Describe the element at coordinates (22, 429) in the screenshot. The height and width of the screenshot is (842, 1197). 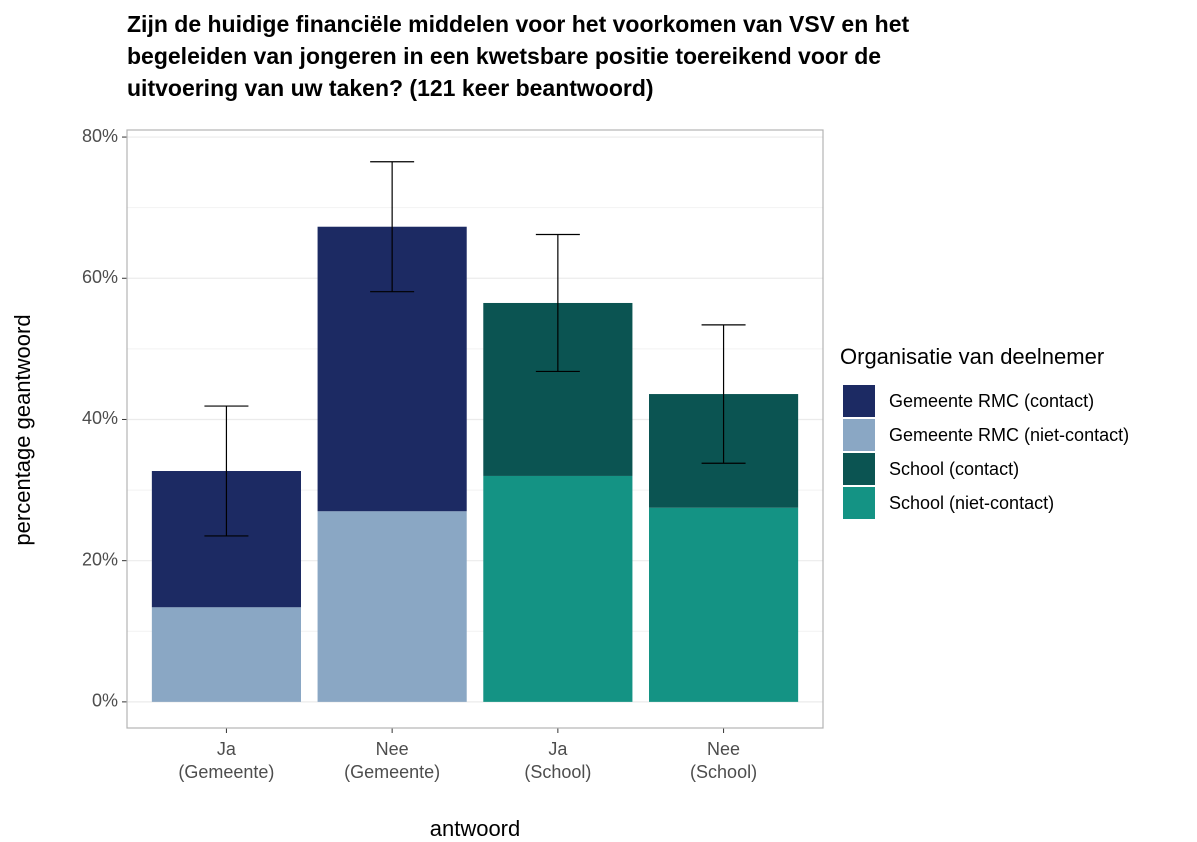
I see `y-axis-label: percentage geantwoord` at that location.